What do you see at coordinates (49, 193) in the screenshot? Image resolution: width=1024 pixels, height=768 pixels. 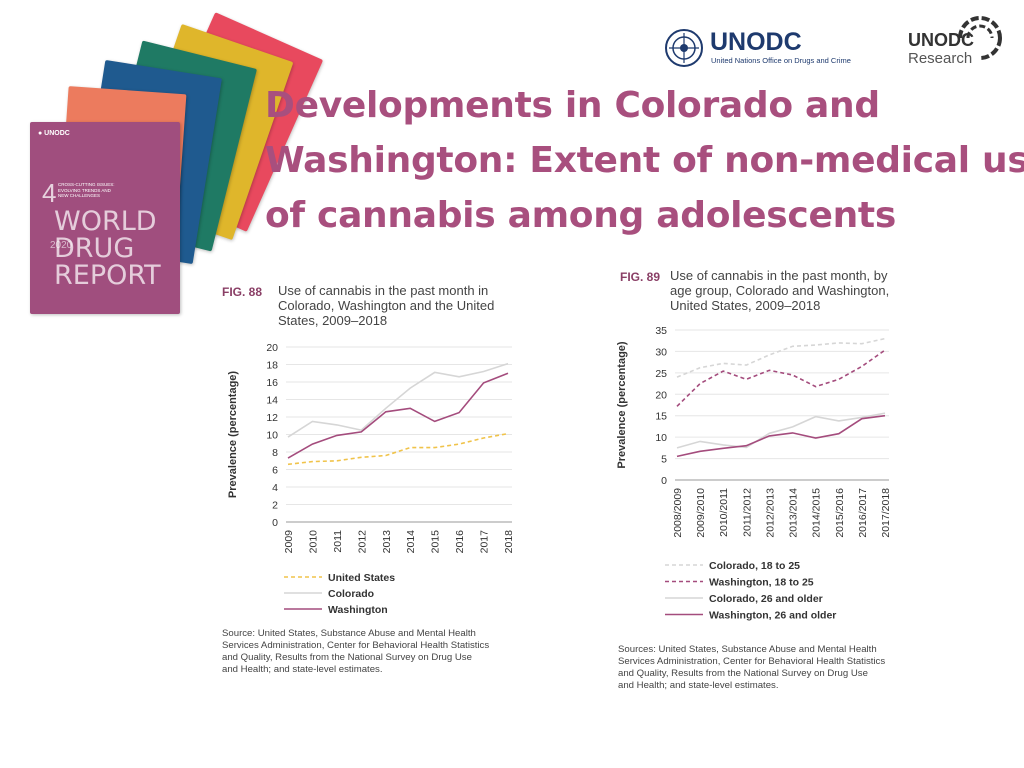 I see `cover-chapter-number: 4` at bounding box center [49, 193].